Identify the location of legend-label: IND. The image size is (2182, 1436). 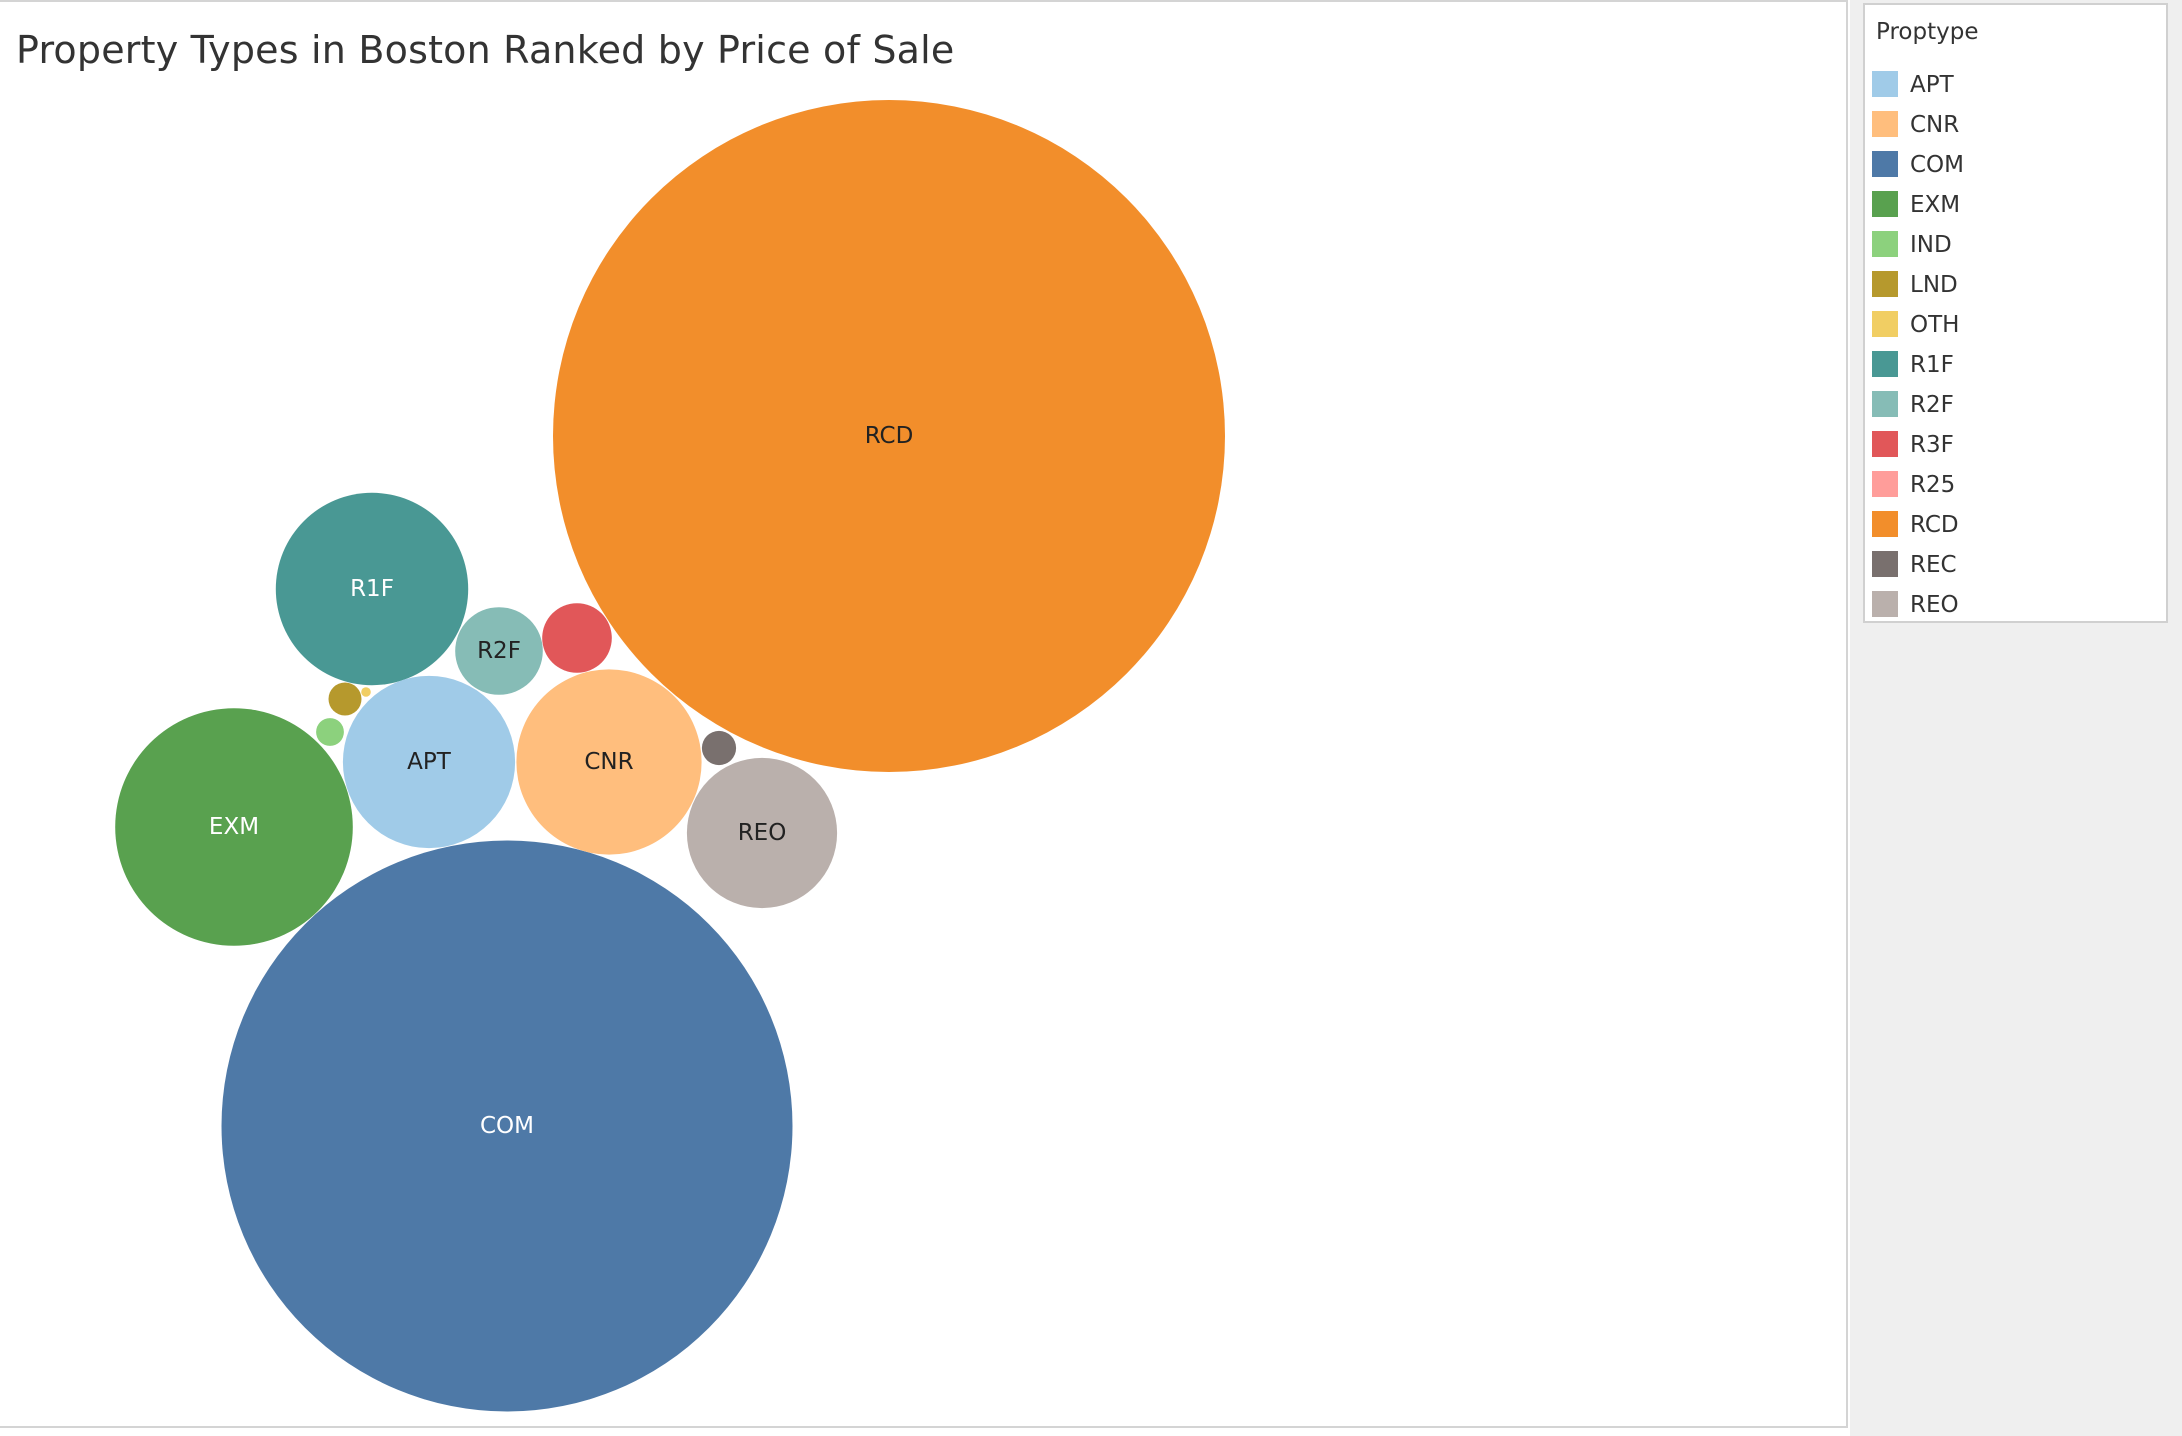
(1931, 245).